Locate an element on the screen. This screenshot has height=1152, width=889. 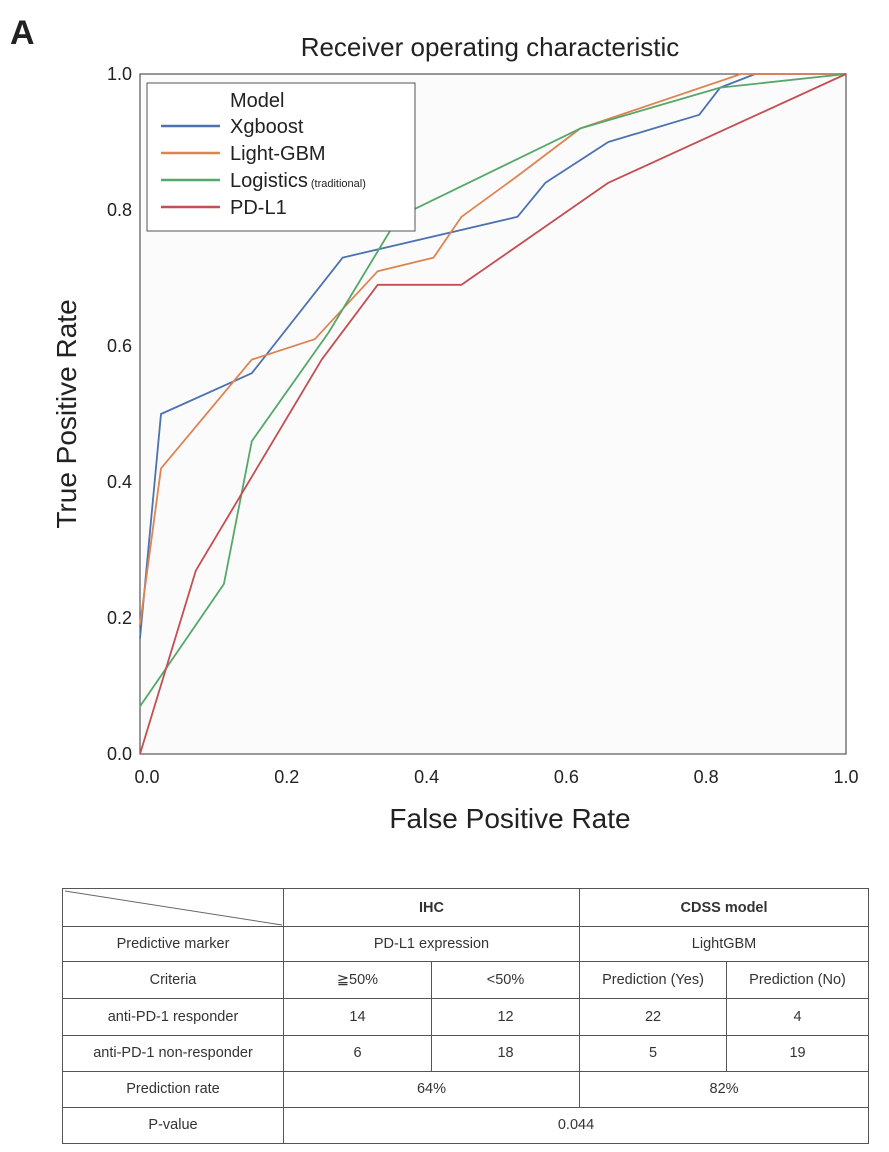
x-axis-title: False Positive Rate is located at coordinates (509, 818).